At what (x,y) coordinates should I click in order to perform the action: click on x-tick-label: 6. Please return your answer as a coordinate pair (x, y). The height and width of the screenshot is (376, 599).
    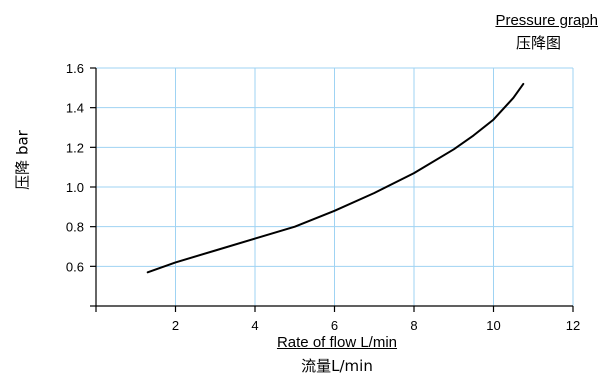
    Looking at the image, I should click on (334, 325).